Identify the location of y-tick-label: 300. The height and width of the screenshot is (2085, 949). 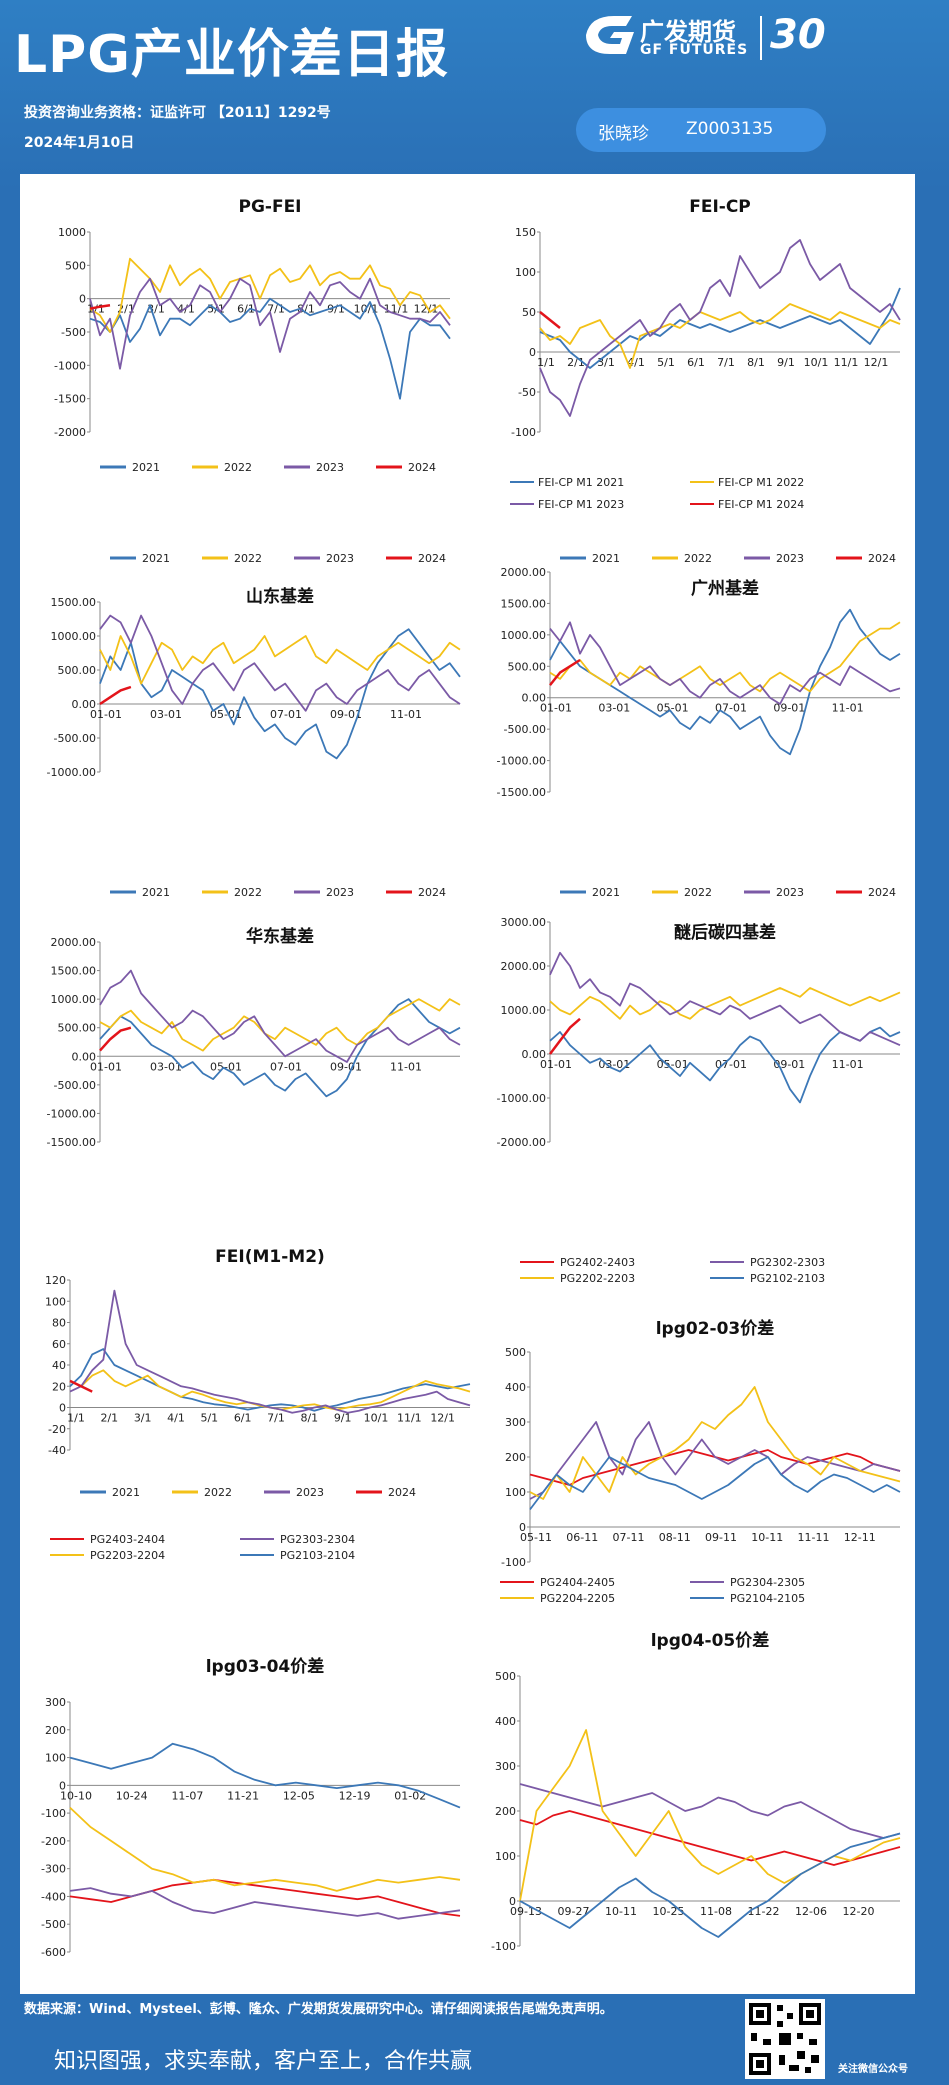
(505, 1766).